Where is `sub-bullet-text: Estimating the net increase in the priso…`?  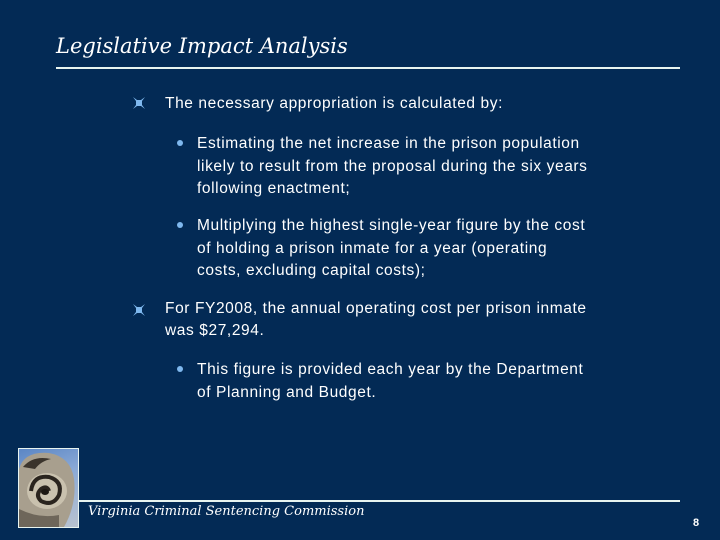
sub-bullet-text: Estimating the net increase in the priso… is located at coordinates (417, 167).